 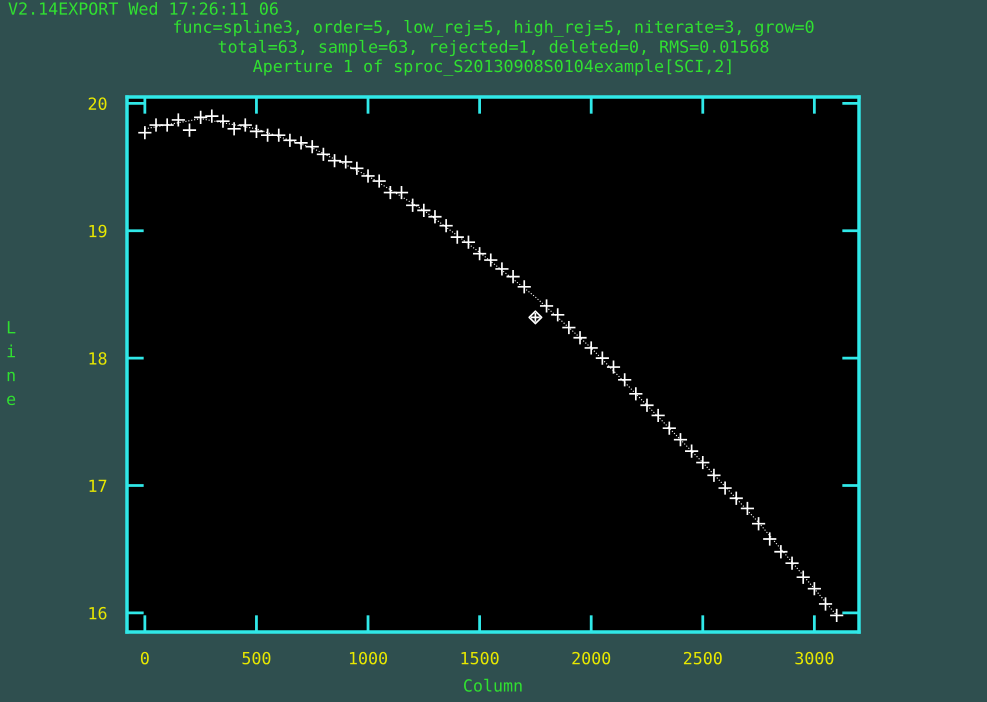 I want to click on x-tick-label: 2000, so click(x=591, y=658).